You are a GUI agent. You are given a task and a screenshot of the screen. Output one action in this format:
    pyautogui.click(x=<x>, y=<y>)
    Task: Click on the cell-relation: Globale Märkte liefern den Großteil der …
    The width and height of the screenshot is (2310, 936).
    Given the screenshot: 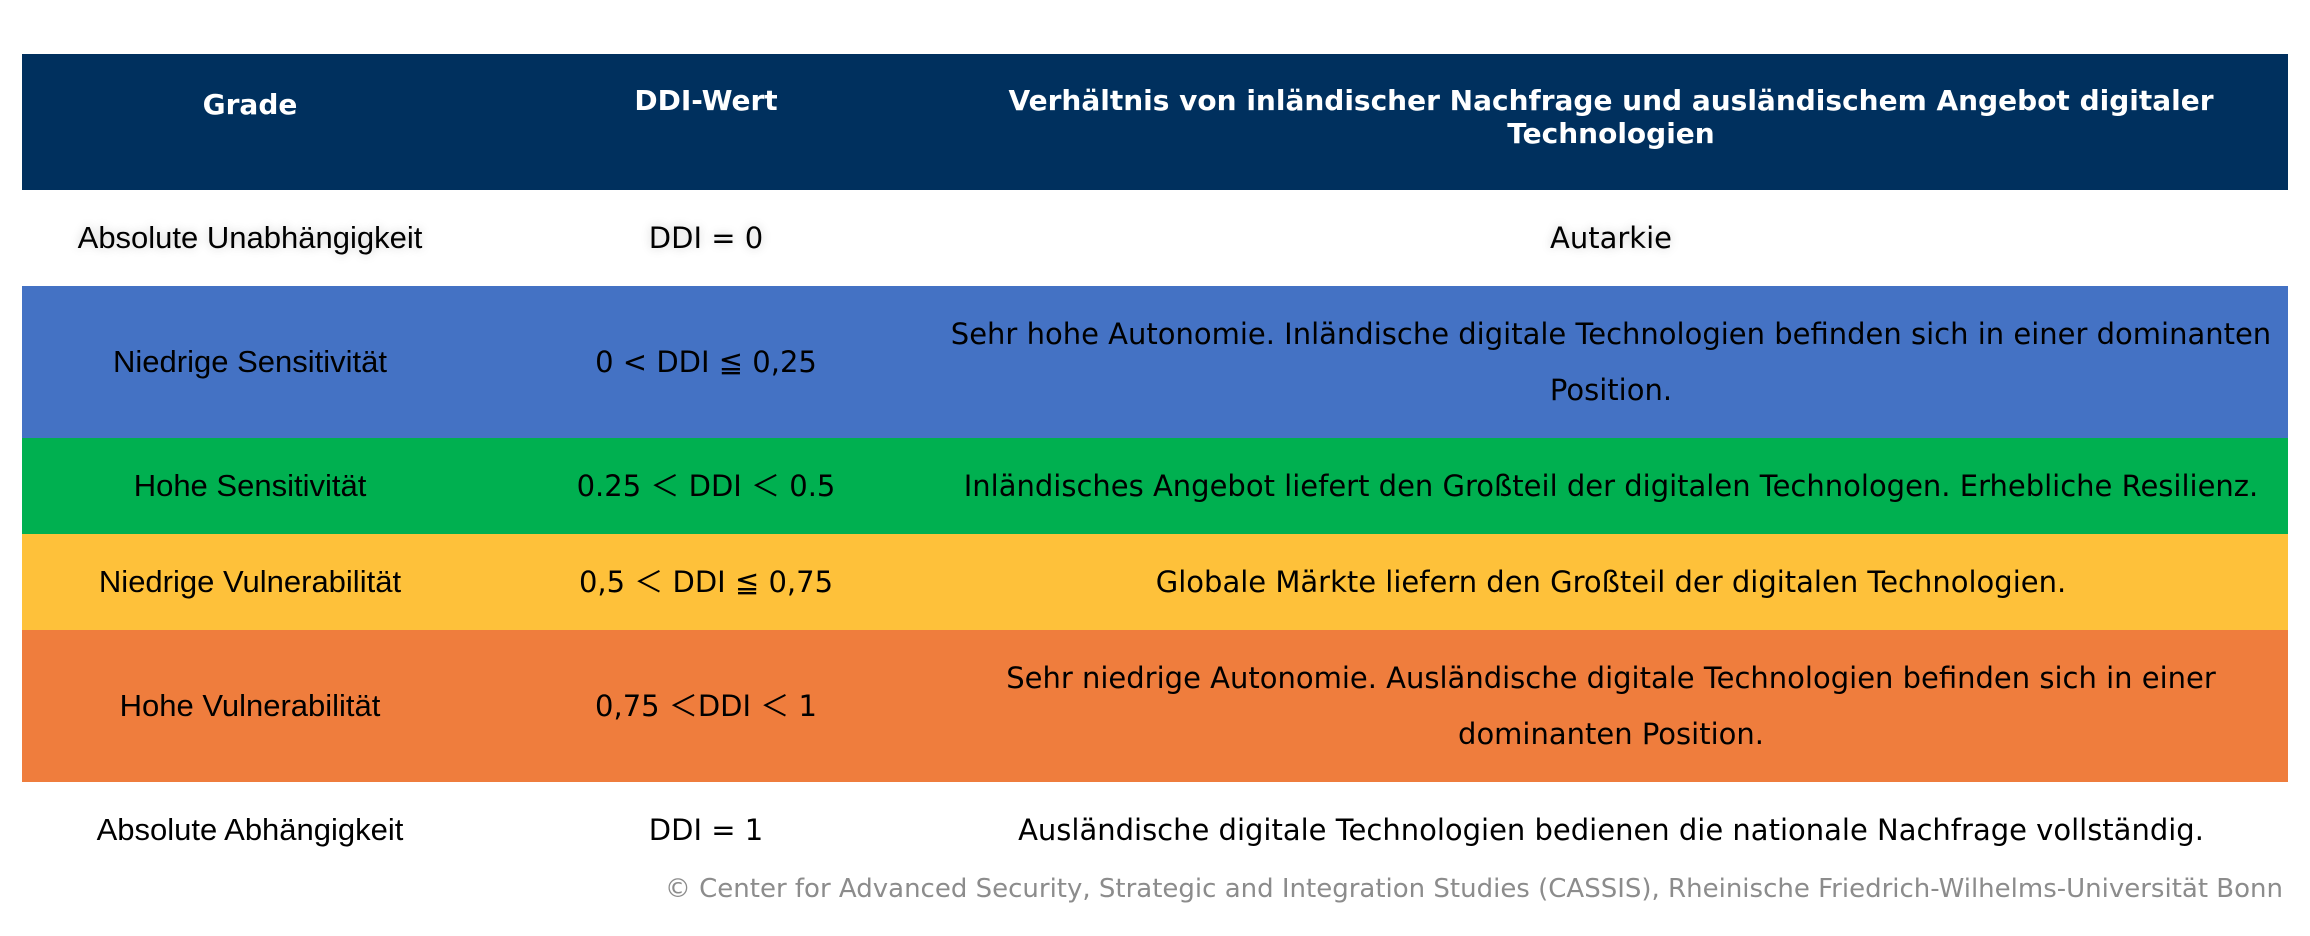 What is the action you would take?
    pyautogui.click(x=1611, y=582)
    